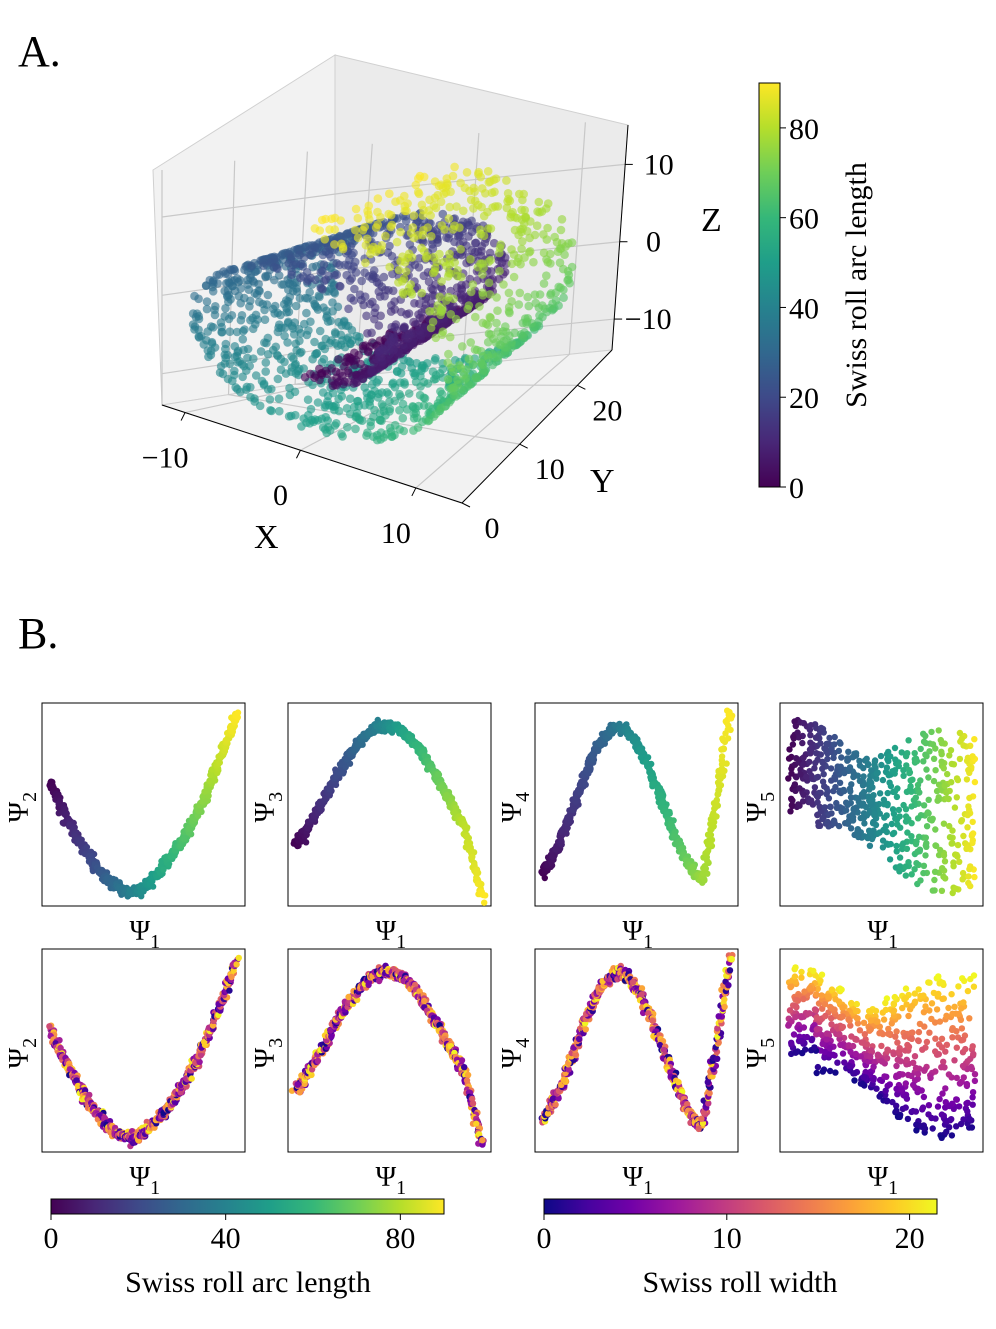 The width and height of the screenshot is (996, 1329). I want to click on x-tick, so click(298, 454).